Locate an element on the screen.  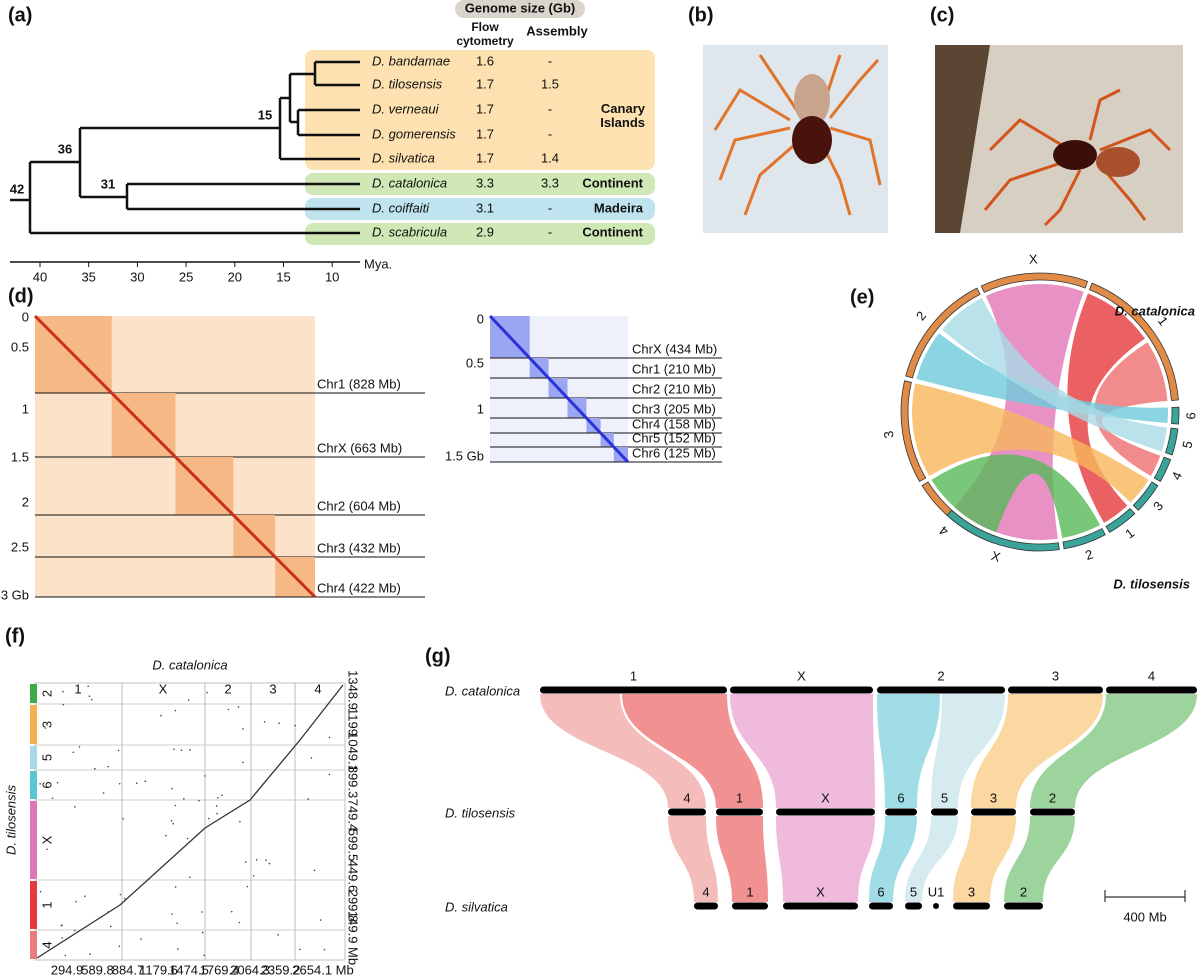
species-name: D. tilosensis is located at coordinates (407, 83).